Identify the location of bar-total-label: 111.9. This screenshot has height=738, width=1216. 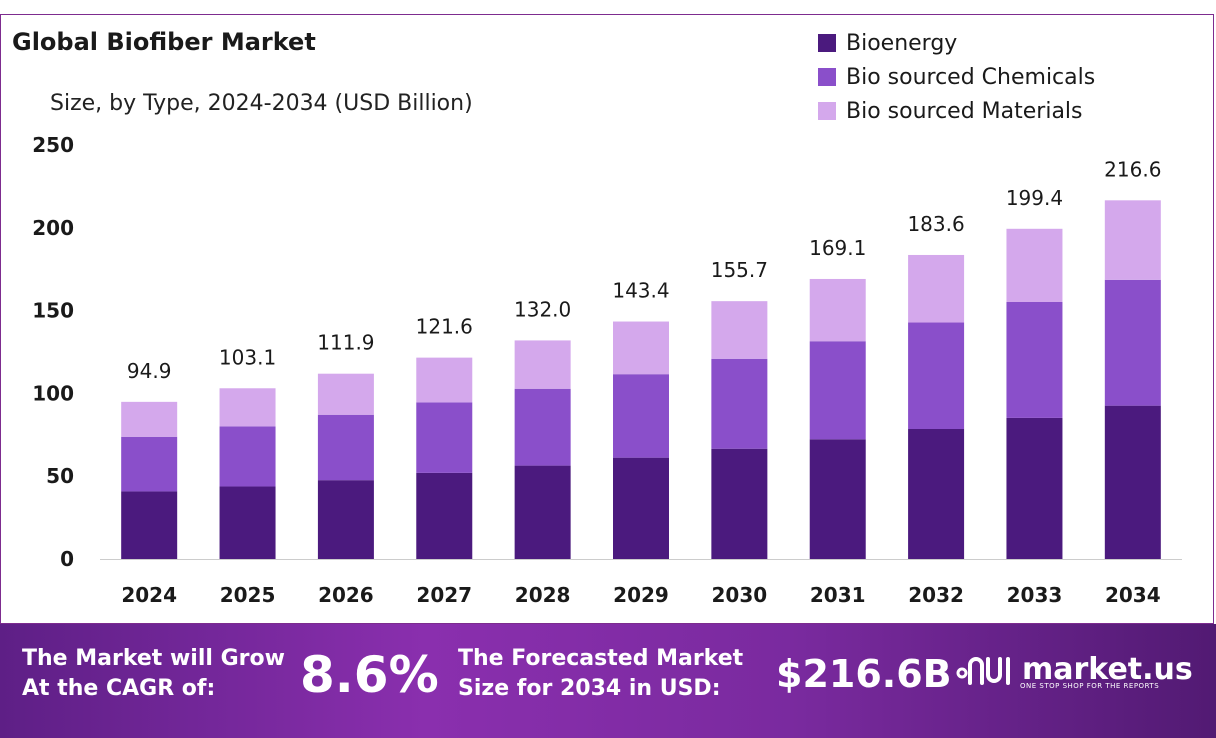
(345, 343).